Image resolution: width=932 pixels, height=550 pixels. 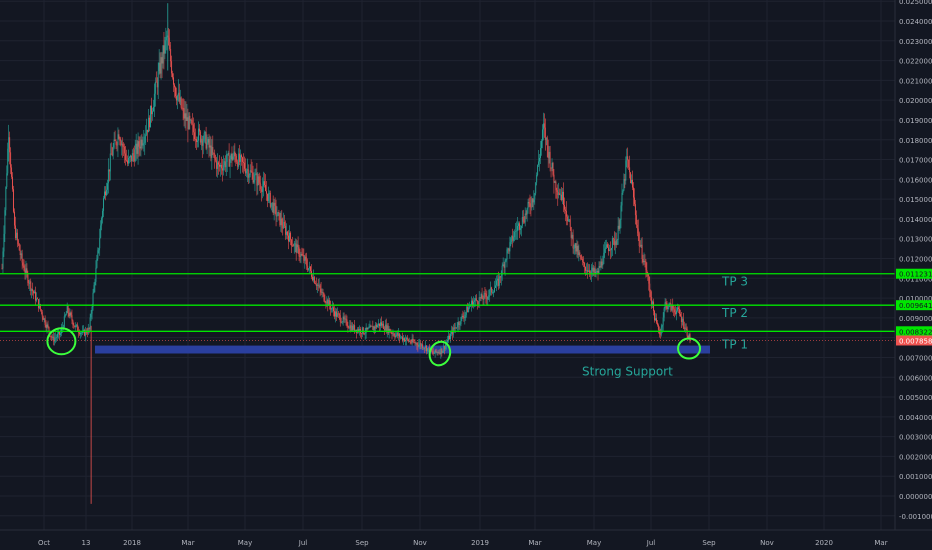 What do you see at coordinates (914, 331) in the screenshot?
I see `level-price-tag` at bounding box center [914, 331].